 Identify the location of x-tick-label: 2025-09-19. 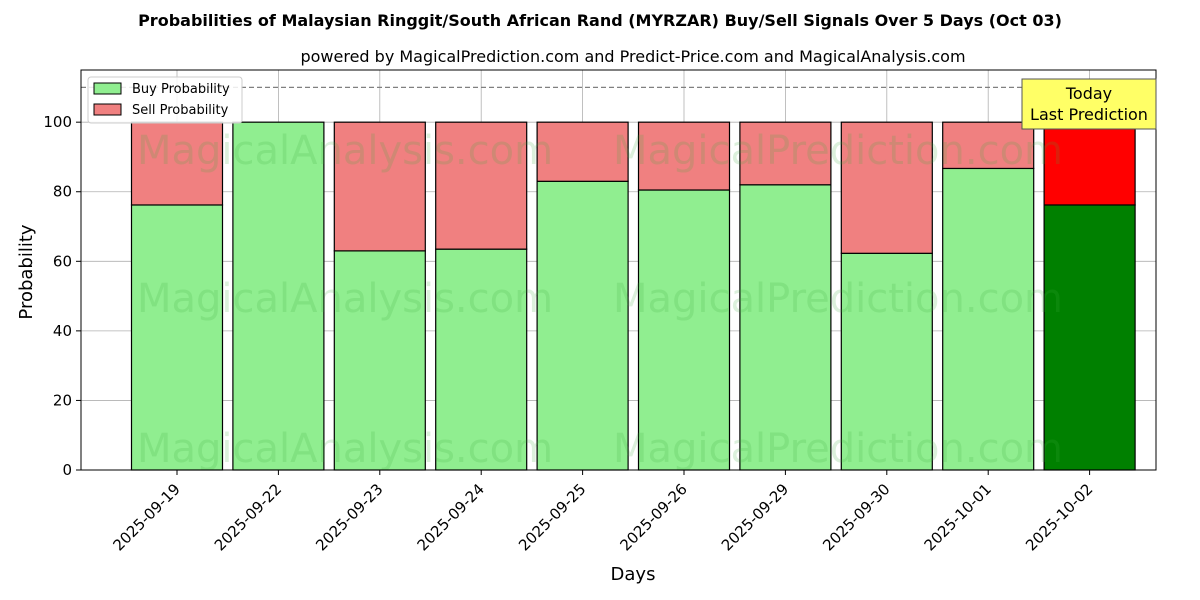
(146, 517).